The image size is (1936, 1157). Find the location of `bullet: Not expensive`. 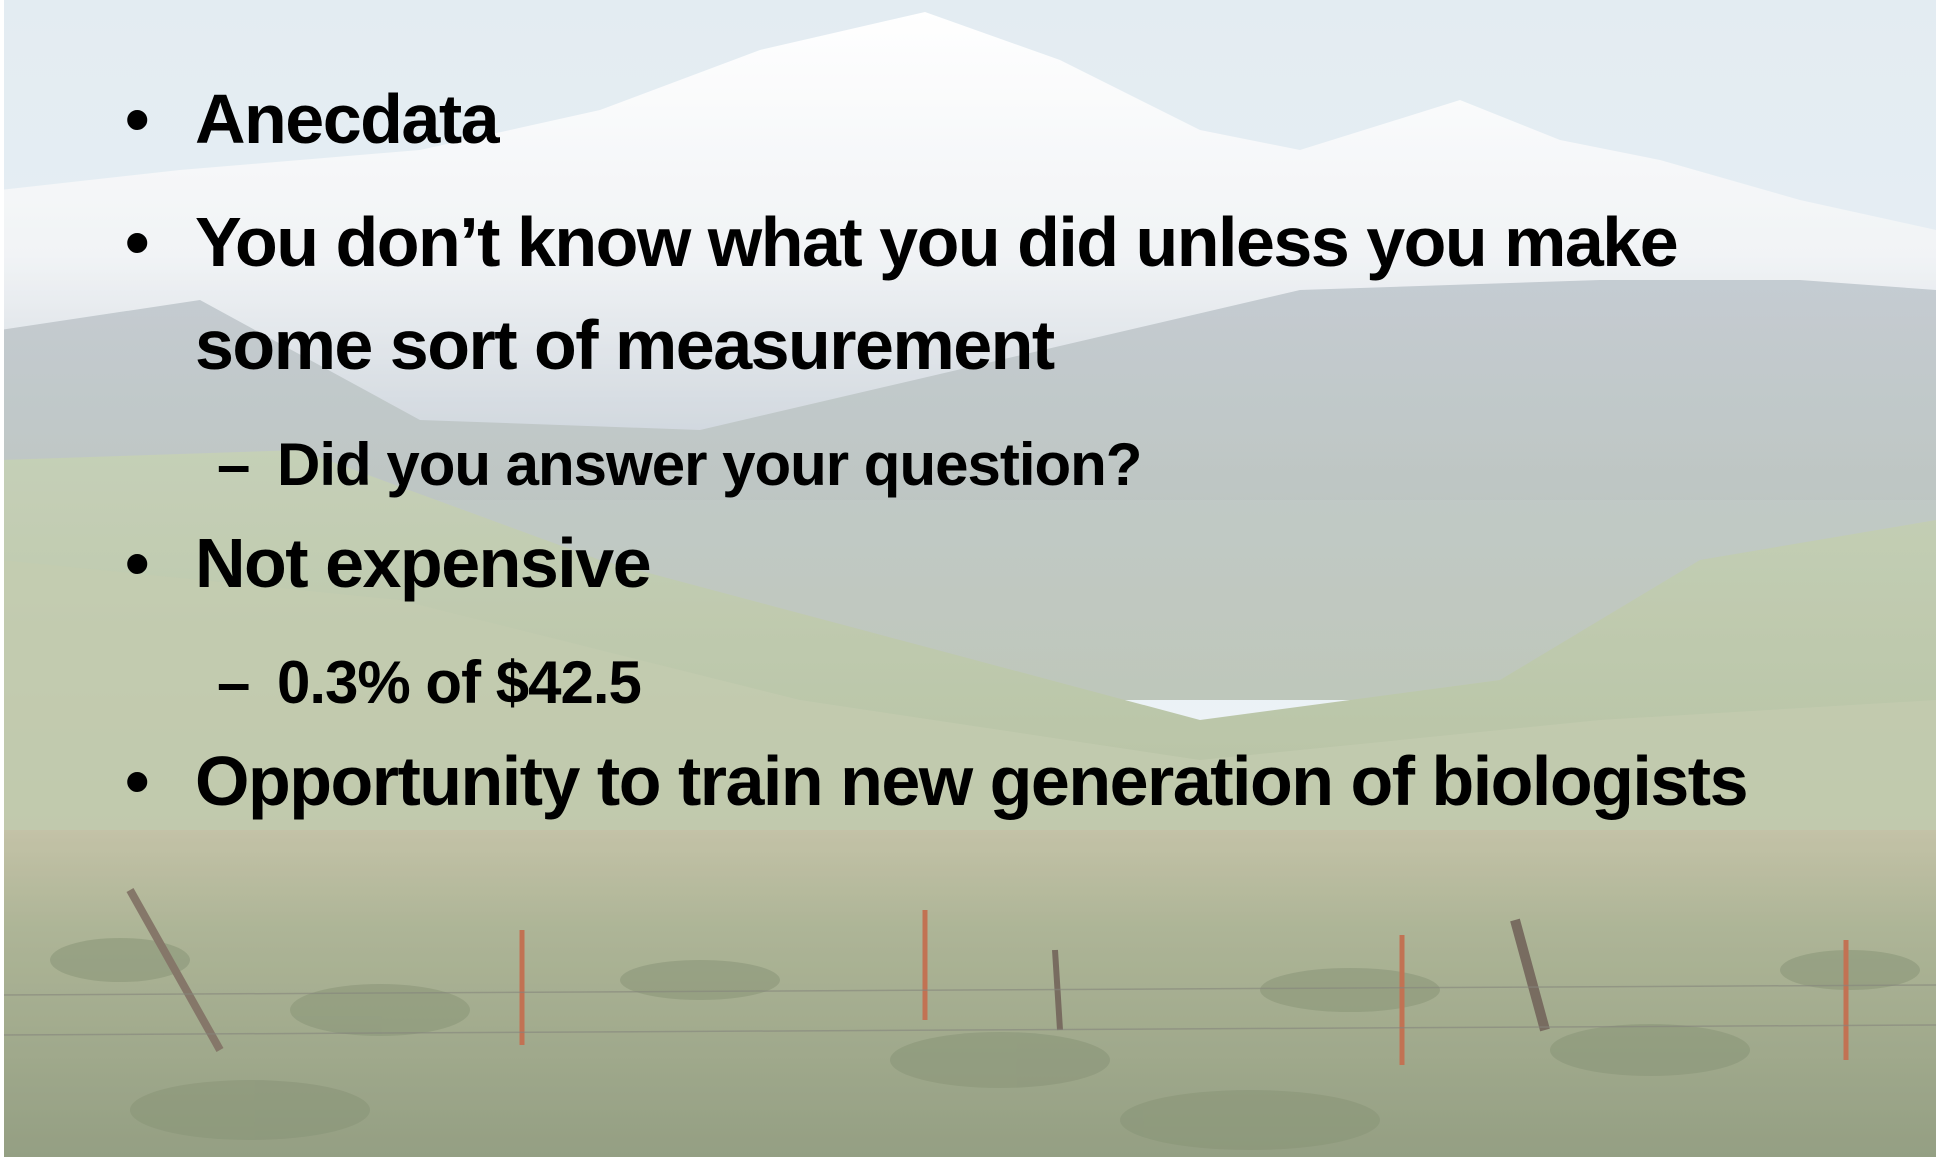

bullet: Not expensive is located at coordinates (950, 563).